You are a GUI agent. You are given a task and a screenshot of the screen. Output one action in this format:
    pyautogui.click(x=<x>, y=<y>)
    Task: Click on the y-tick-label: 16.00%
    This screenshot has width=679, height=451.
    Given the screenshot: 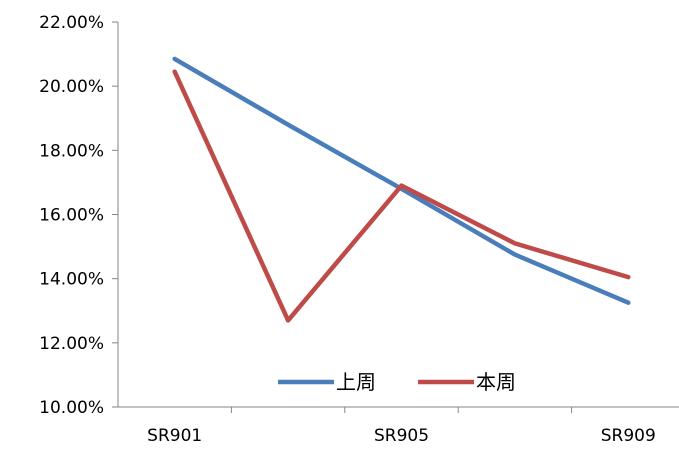 What is the action you would take?
    pyautogui.click(x=71, y=216)
    